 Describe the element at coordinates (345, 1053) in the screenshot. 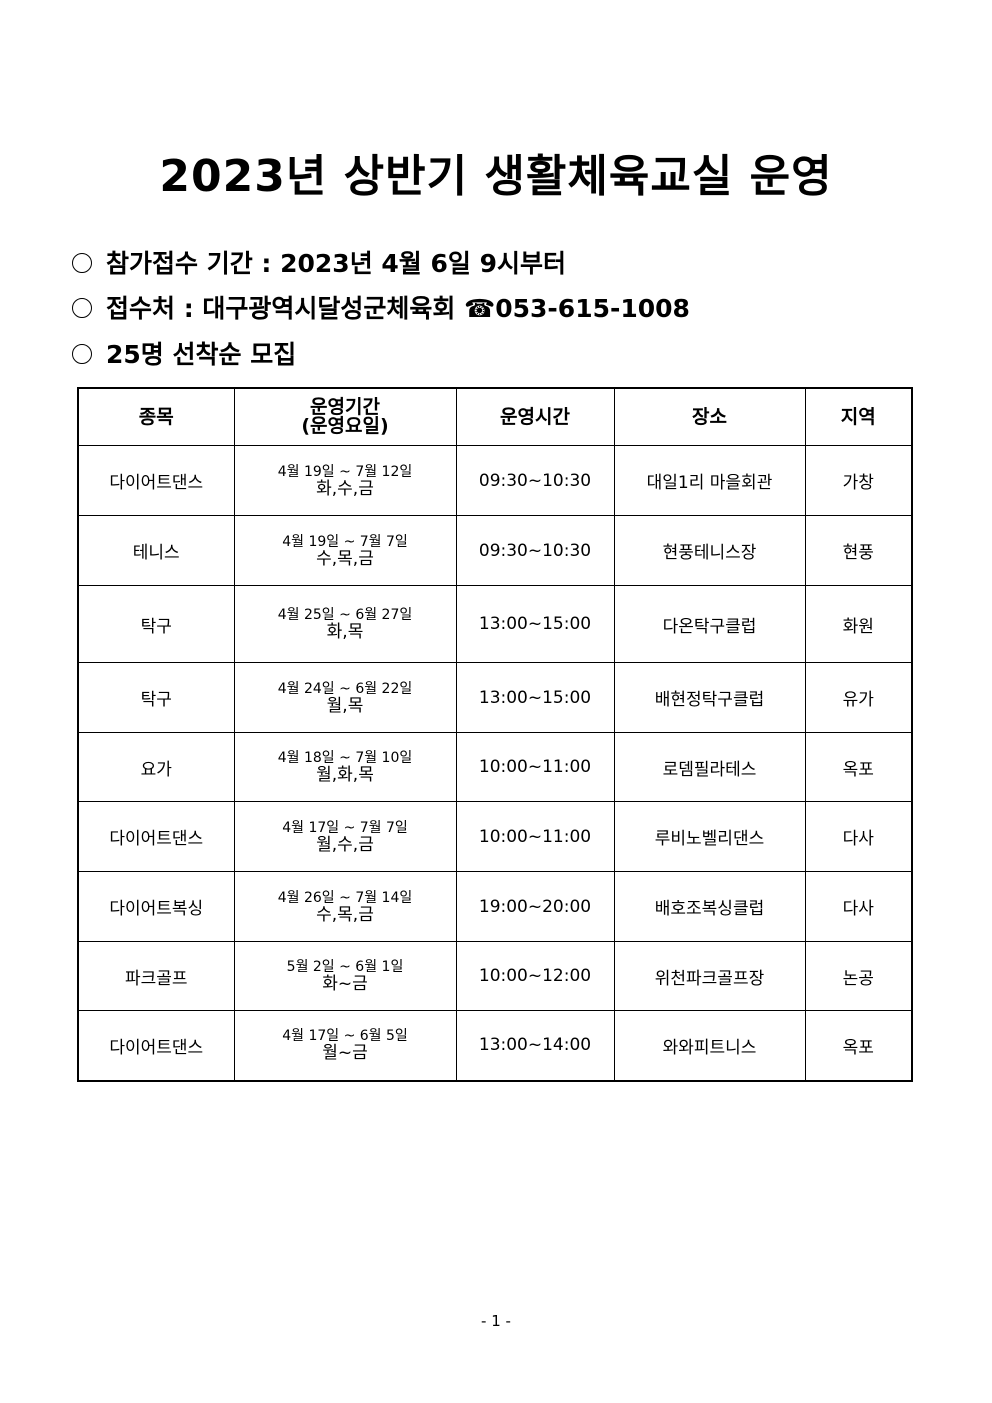

I see `period-days: 월~금` at that location.